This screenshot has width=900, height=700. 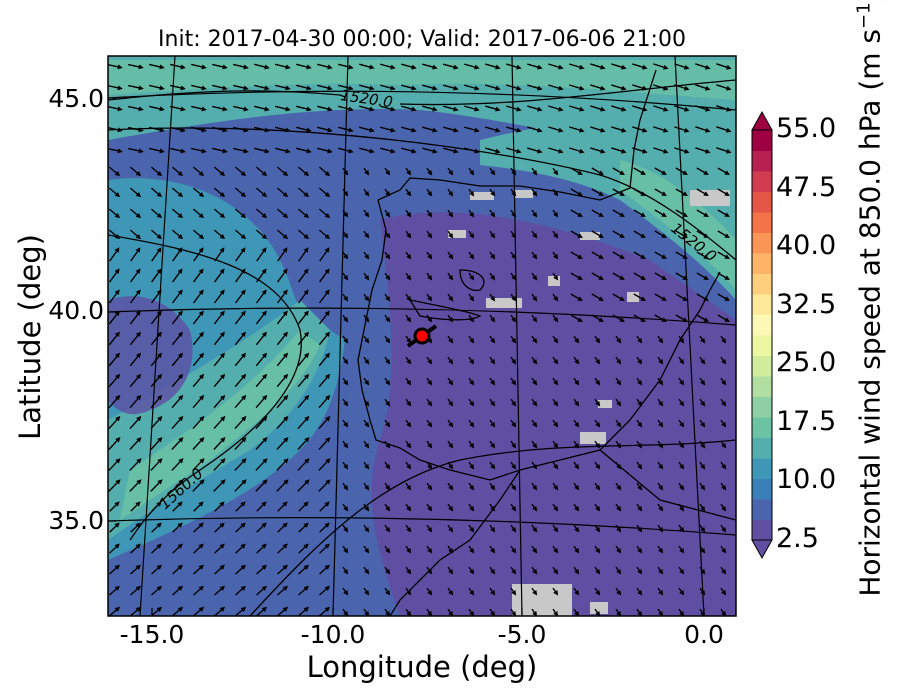 What do you see at coordinates (806, 363) in the screenshot?
I see `colorbar-tick-label: 25.0` at bounding box center [806, 363].